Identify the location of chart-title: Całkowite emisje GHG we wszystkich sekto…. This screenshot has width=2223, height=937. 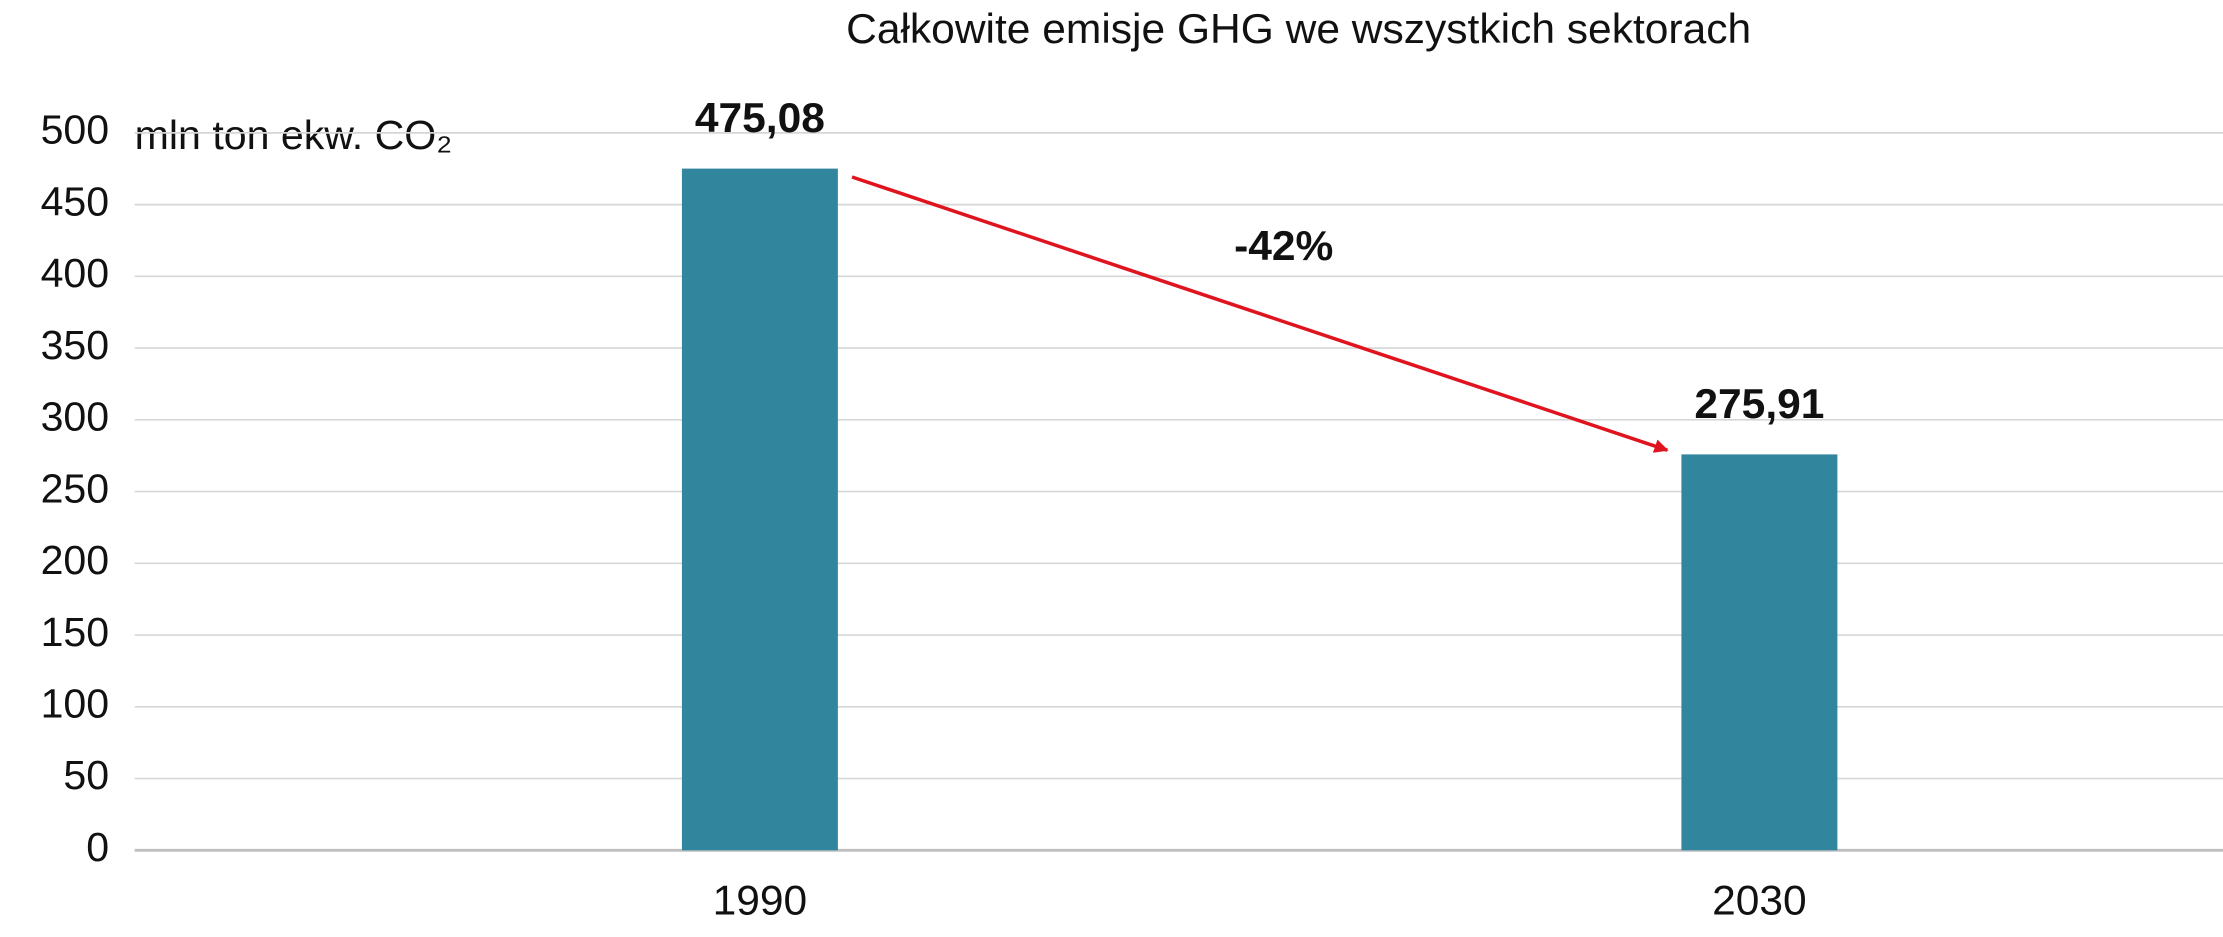
(1298, 29).